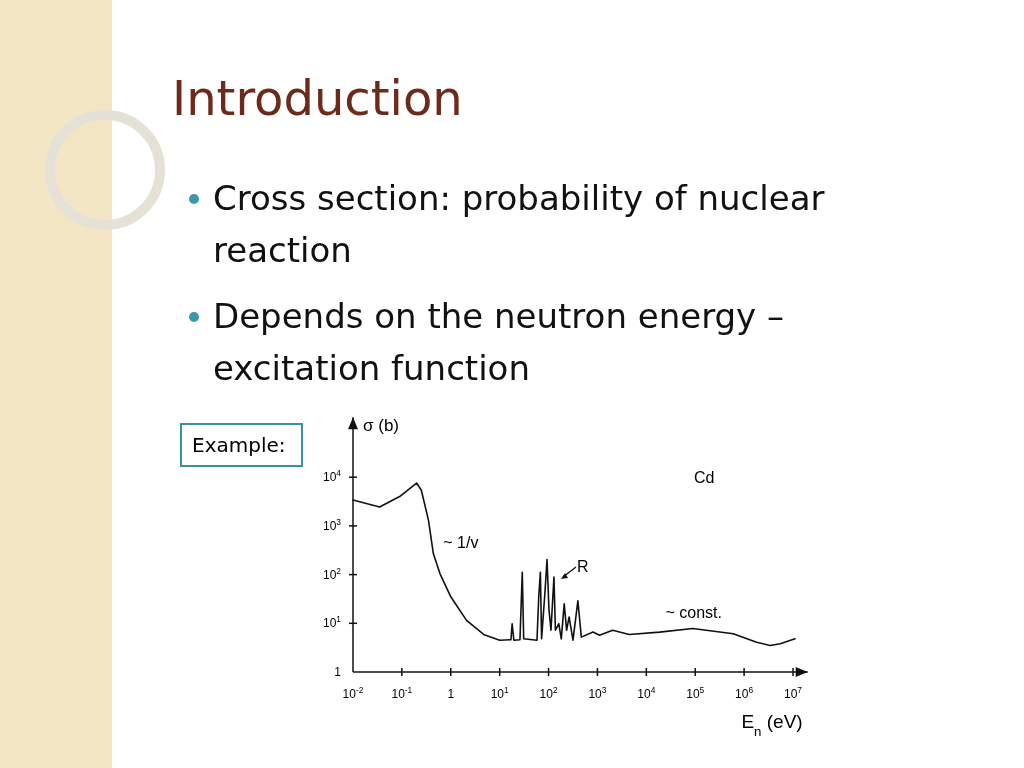  I want to click on x-tick-label: 10$^{6}$, so click(744, 693).